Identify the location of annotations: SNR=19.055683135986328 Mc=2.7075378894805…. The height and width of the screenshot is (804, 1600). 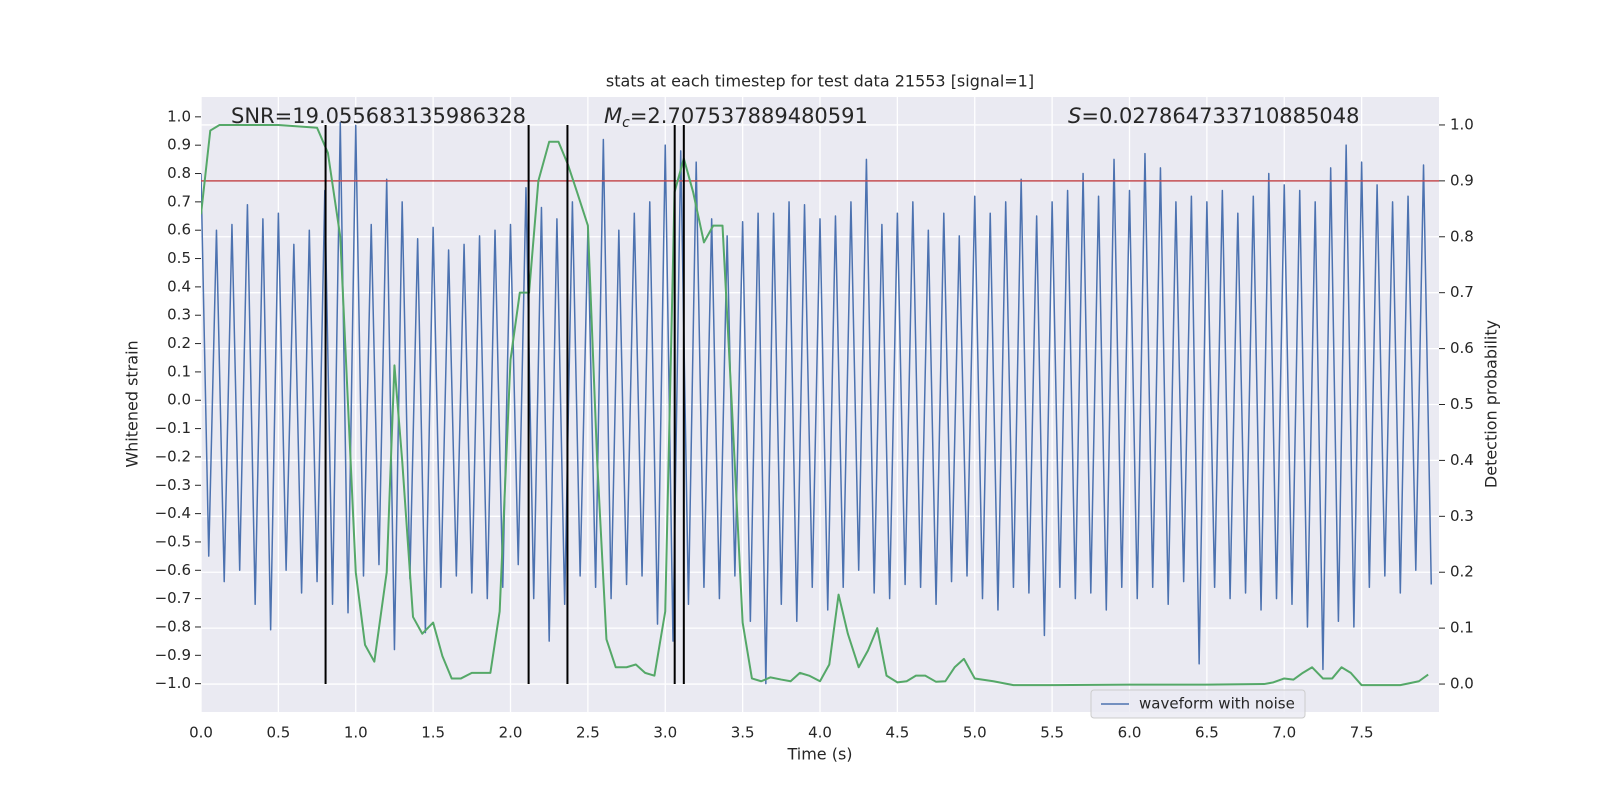
(795, 117).